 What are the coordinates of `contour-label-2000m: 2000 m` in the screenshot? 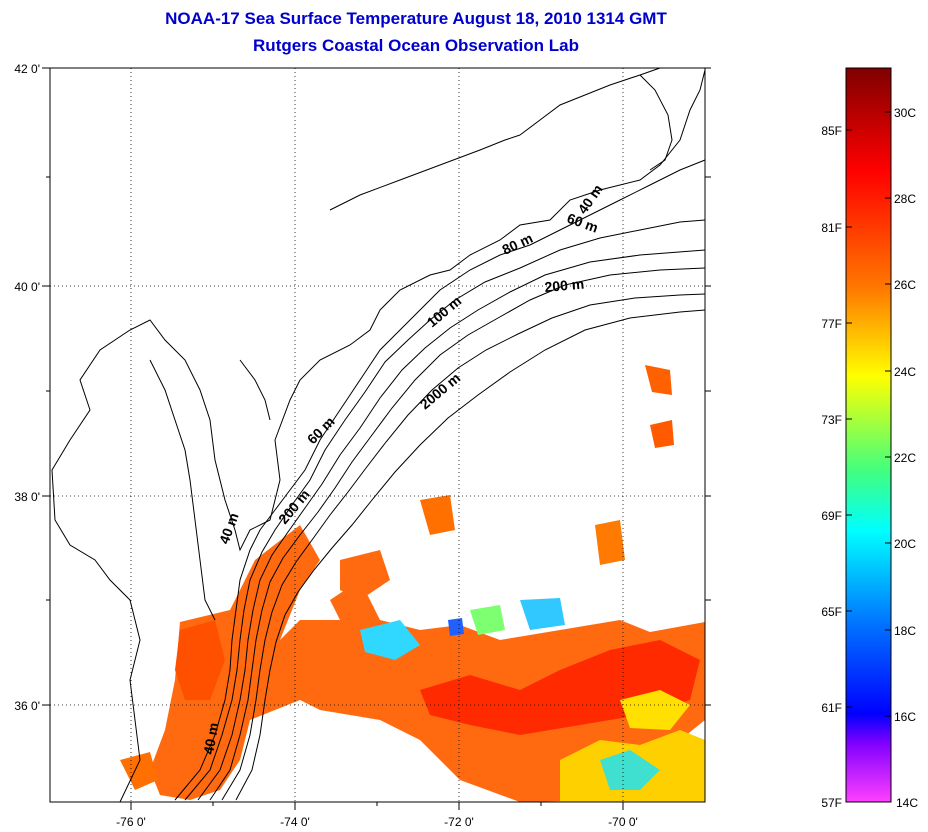 It's located at (440, 391).